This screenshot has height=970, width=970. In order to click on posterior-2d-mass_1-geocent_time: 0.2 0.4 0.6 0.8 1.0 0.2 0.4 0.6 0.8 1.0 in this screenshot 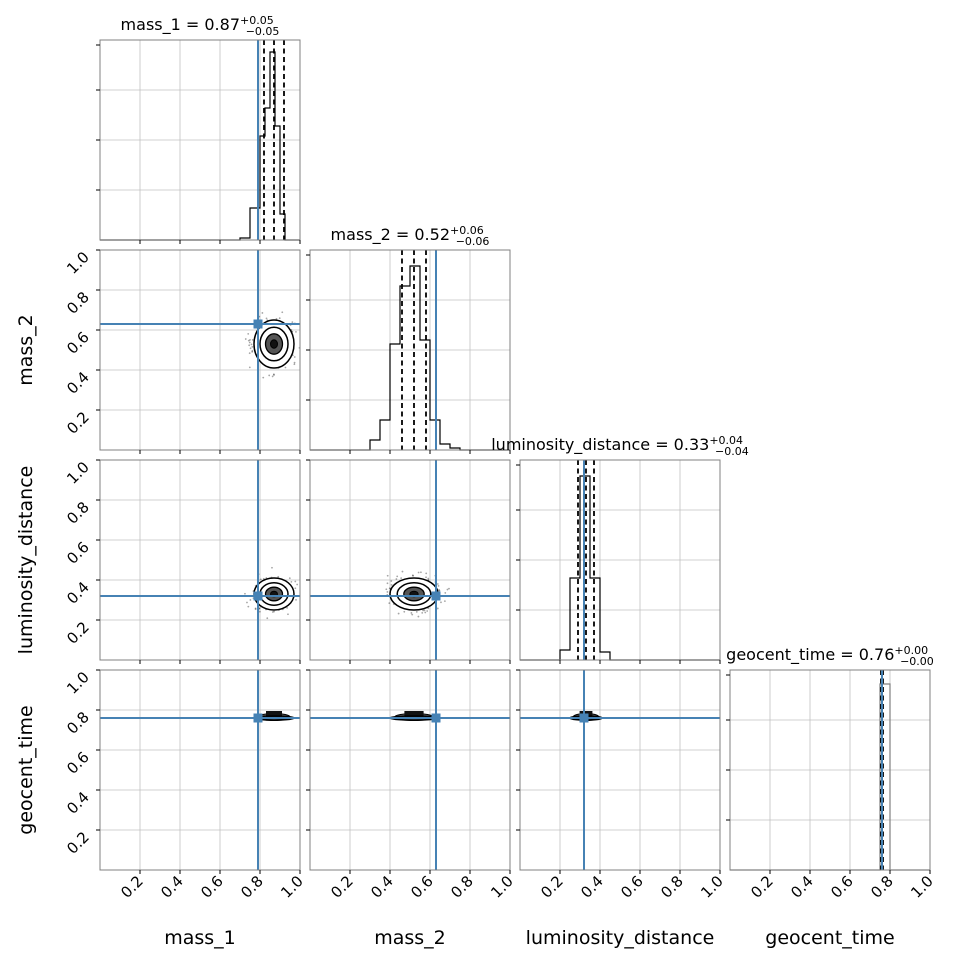, I will do `click(185, 785)`.